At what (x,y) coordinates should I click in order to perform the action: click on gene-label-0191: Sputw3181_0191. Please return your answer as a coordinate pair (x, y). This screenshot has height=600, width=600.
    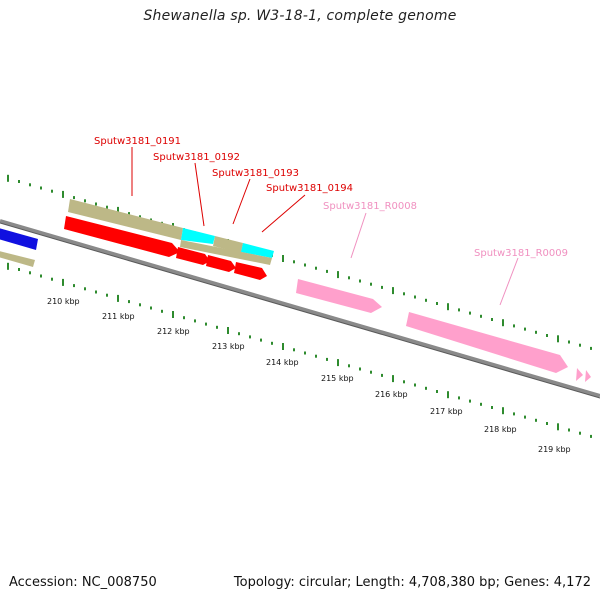
    Looking at the image, I should click on (137, 141).